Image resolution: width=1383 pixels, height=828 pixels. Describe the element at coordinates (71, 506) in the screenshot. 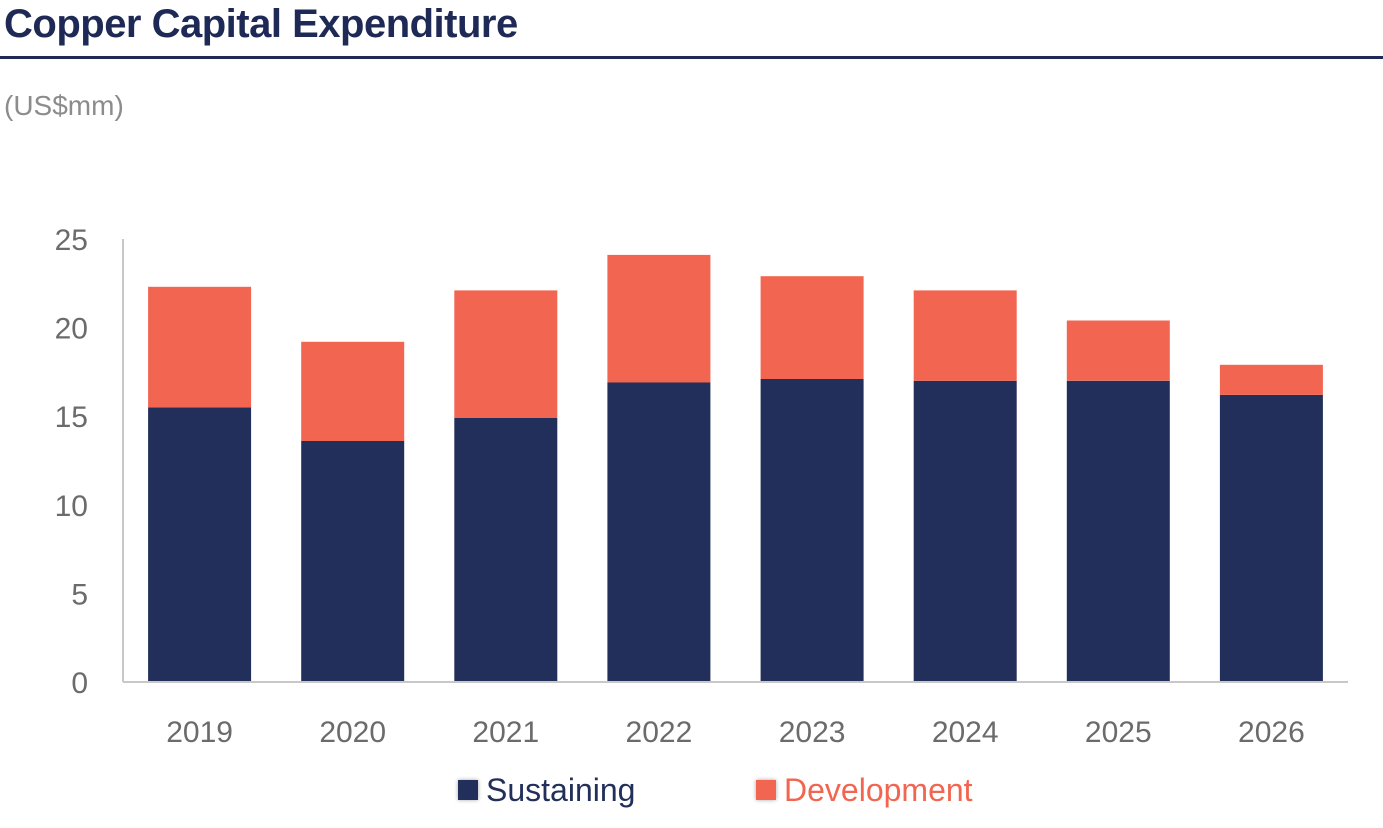

I see `y-tick-label-10: 10` at that location.